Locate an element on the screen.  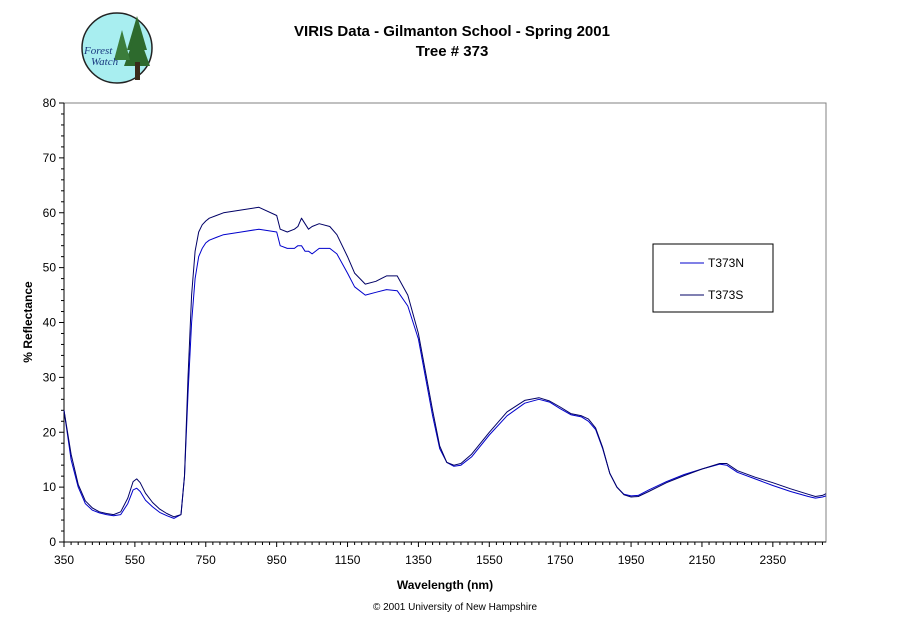
y-tick-label: 40 is located at coordinates (50, 323).